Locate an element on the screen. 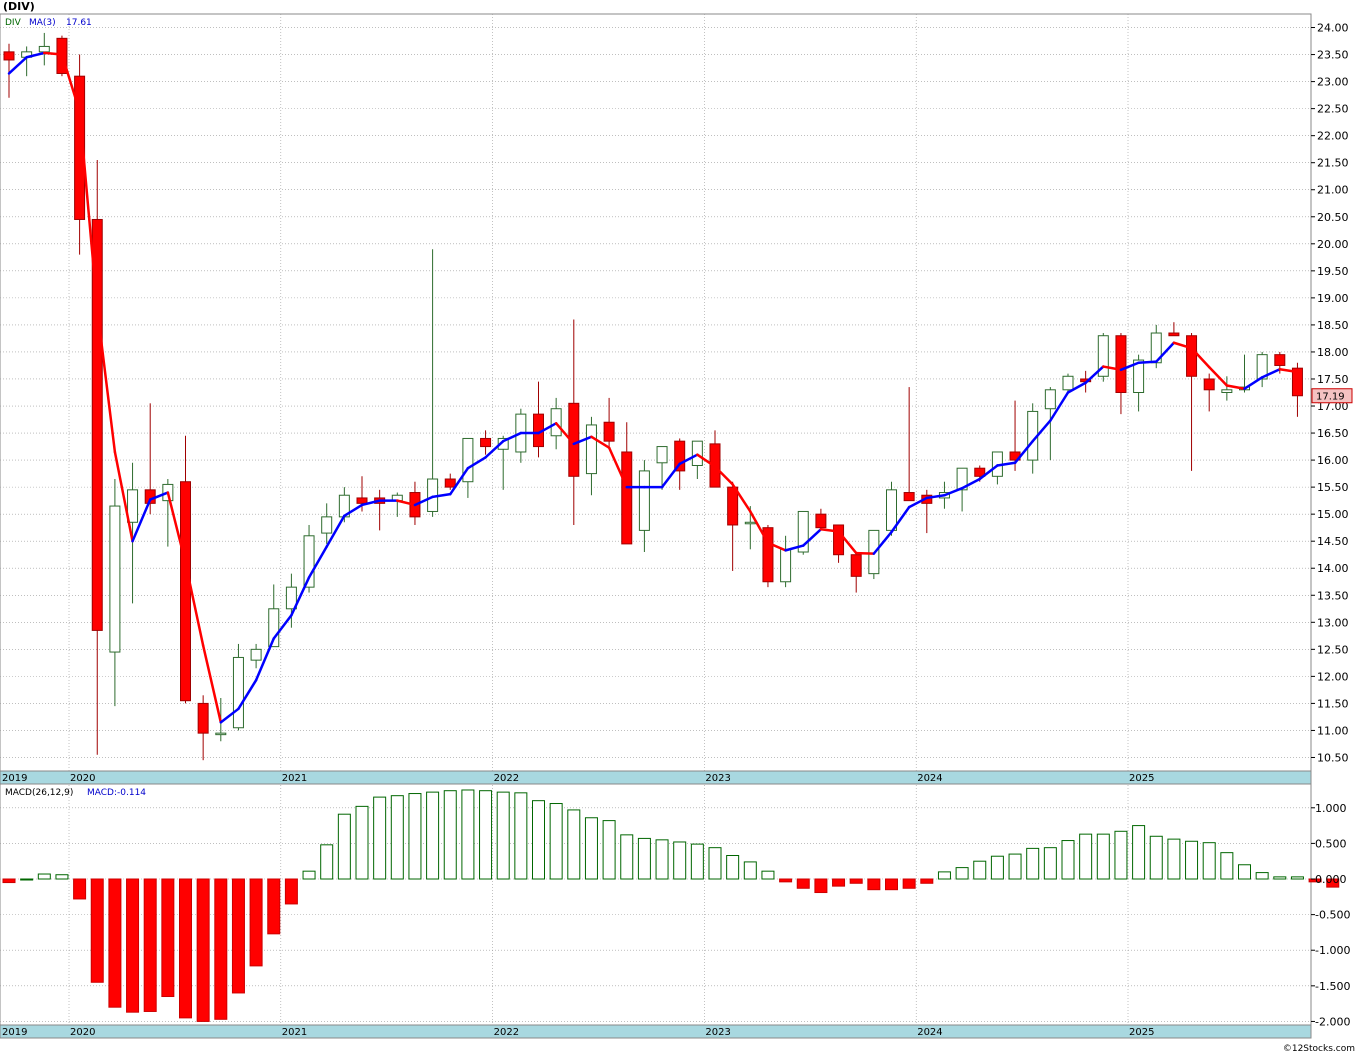 The width and height of the screenshot is (1360, 1060). macd-tick-label: 0.500 is located at coordinates (1331, 843).